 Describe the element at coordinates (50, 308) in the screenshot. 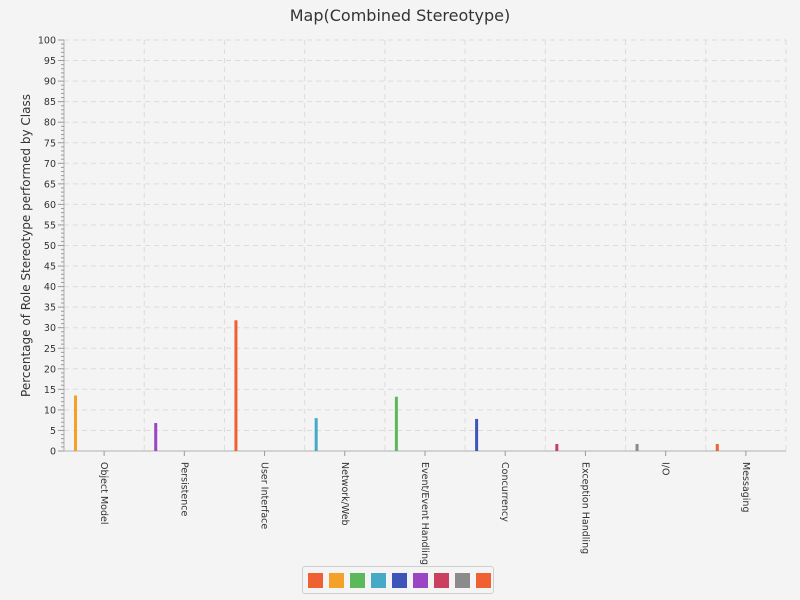

I see `y-tick-label: 35` at that location.